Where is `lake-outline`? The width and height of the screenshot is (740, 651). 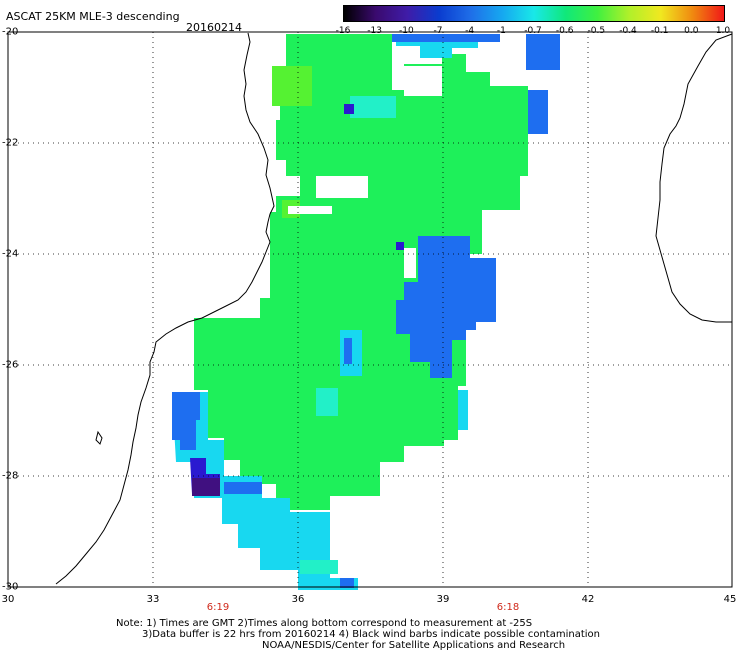
lake-outline is located at coordinates (99, 437).